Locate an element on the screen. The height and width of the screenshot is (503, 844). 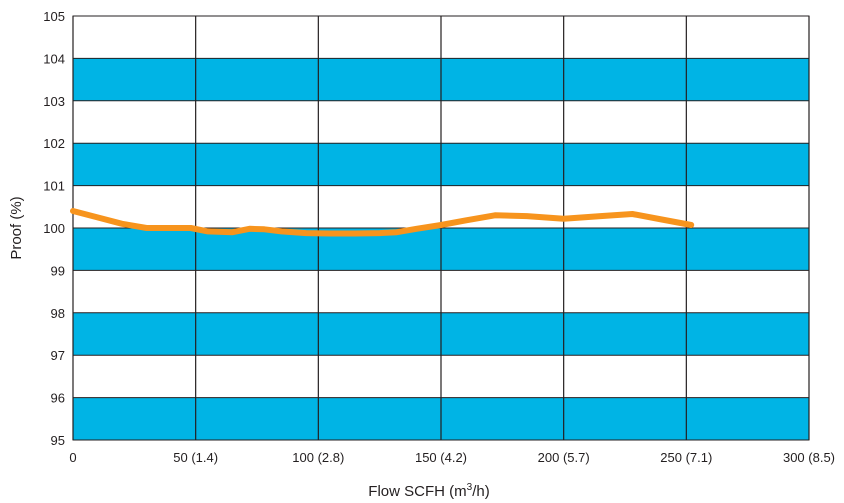
y-axis-label: Proof (%) is located at coordinates (16, 227).